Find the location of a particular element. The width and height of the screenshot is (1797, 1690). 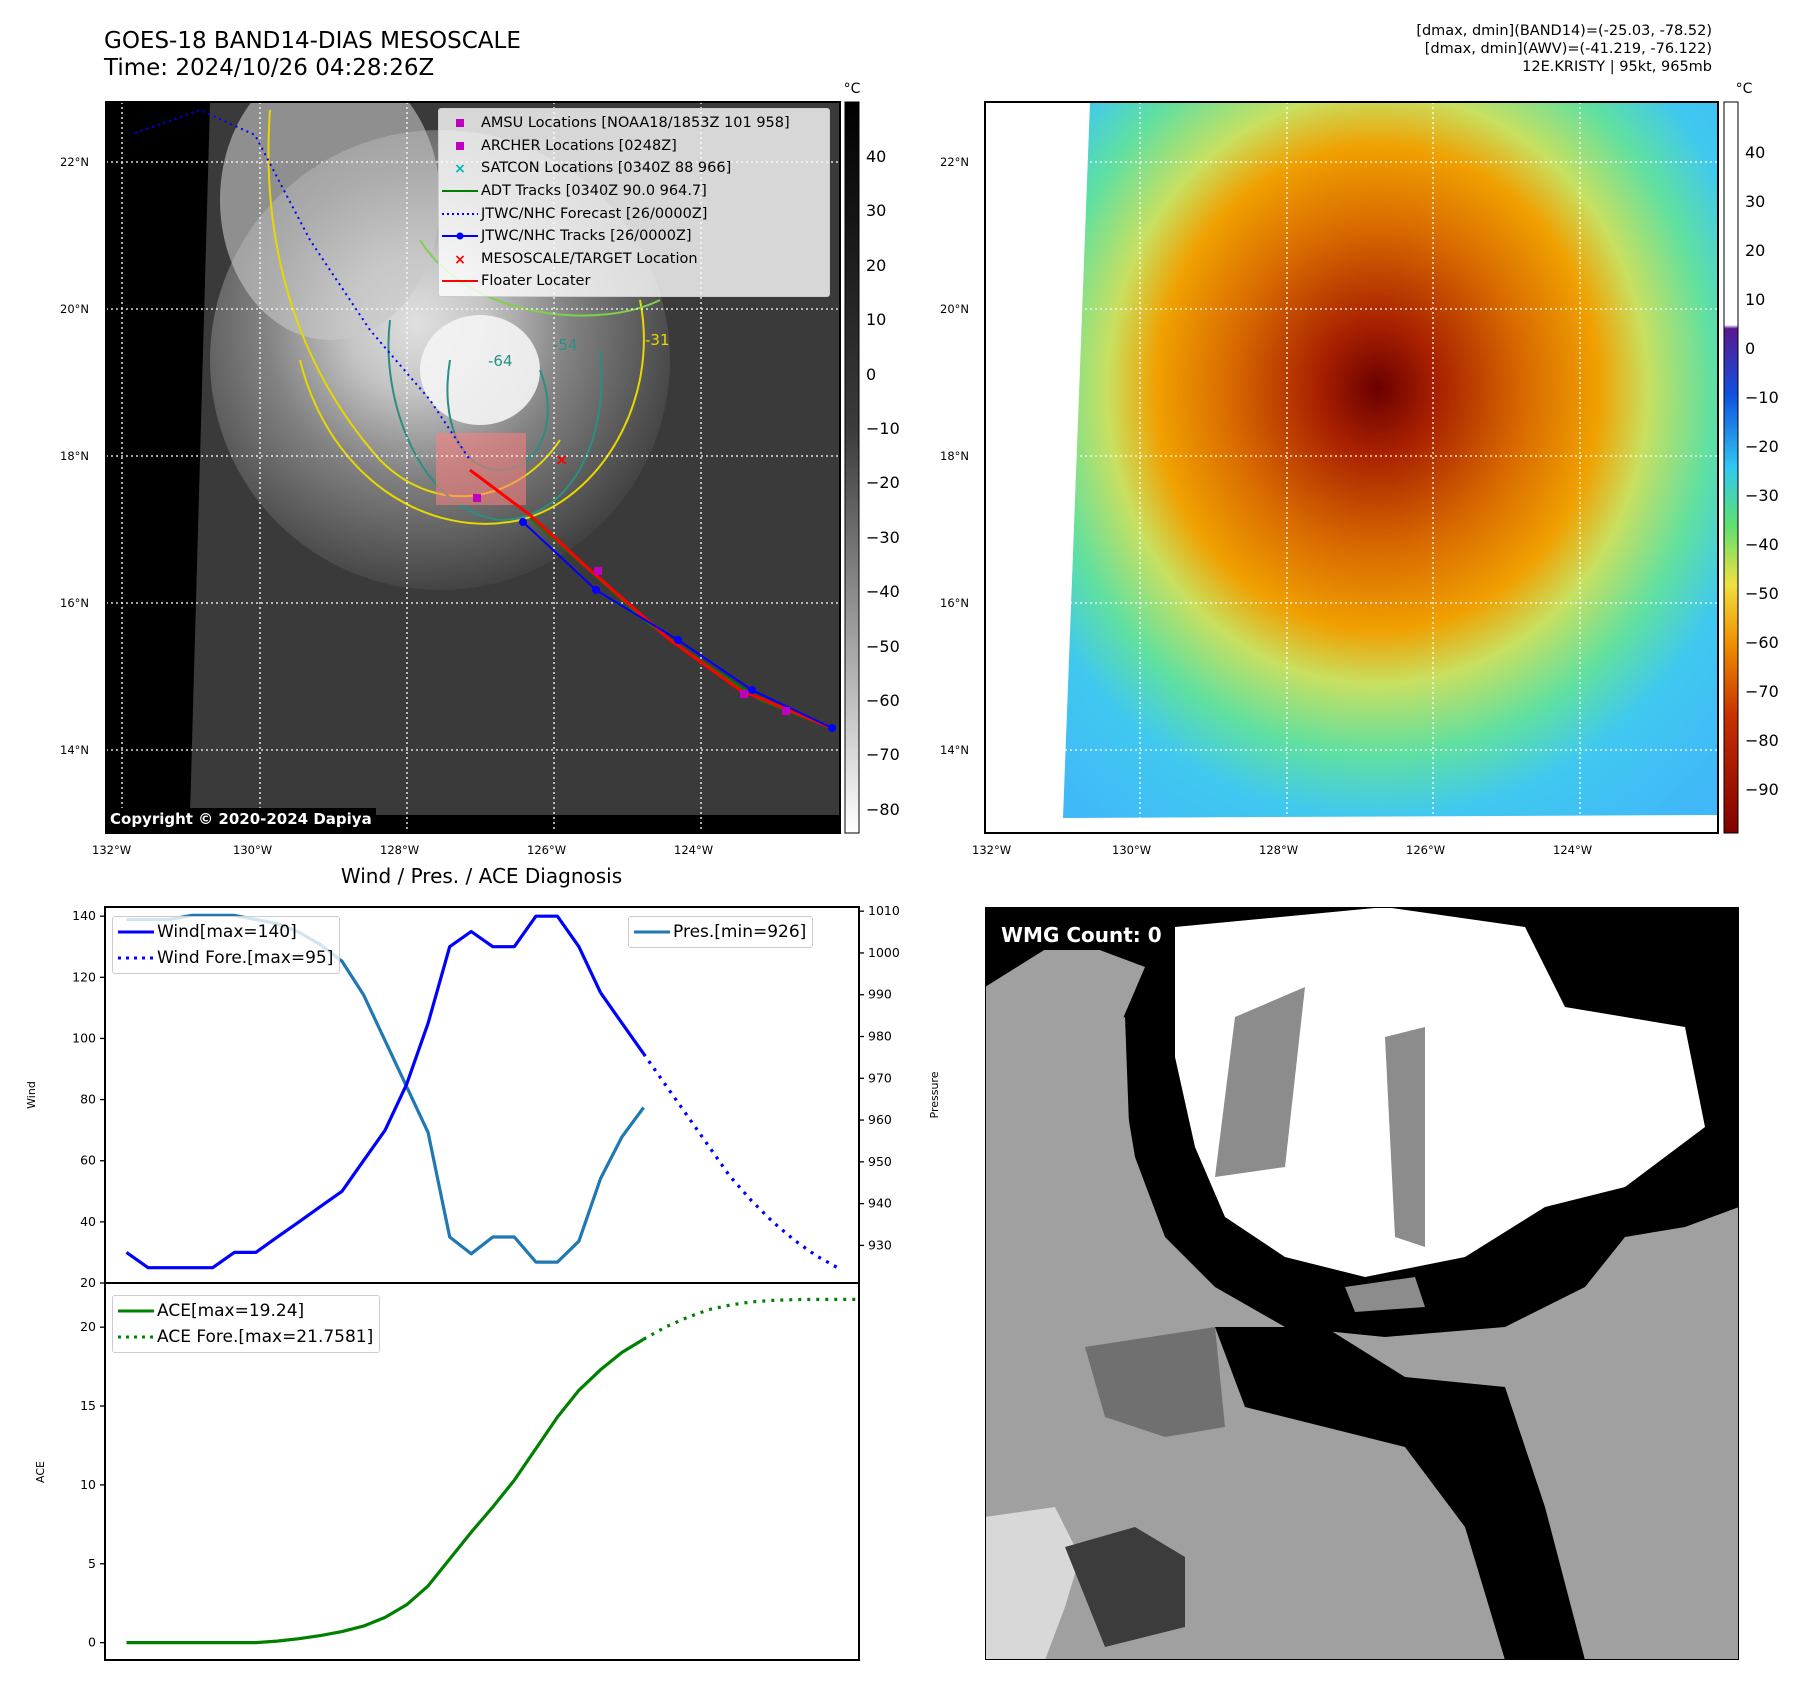

ir-lon-label: 132°W is located at coordinates (112, 850).